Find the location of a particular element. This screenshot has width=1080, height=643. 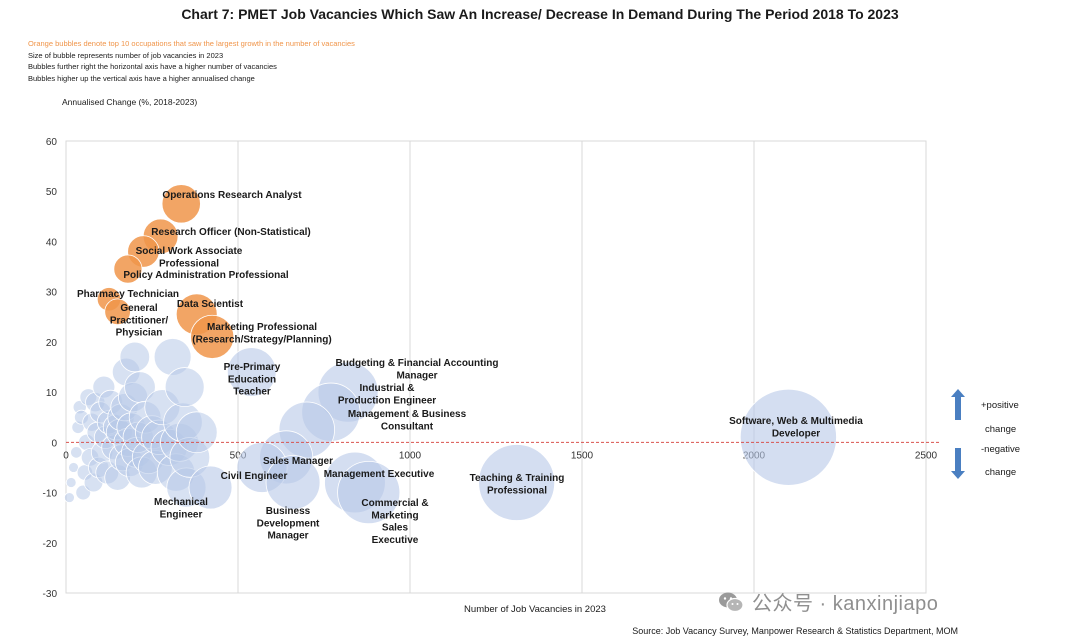

bubble-label-line: Industrial & is located at coordinates (386, 388).